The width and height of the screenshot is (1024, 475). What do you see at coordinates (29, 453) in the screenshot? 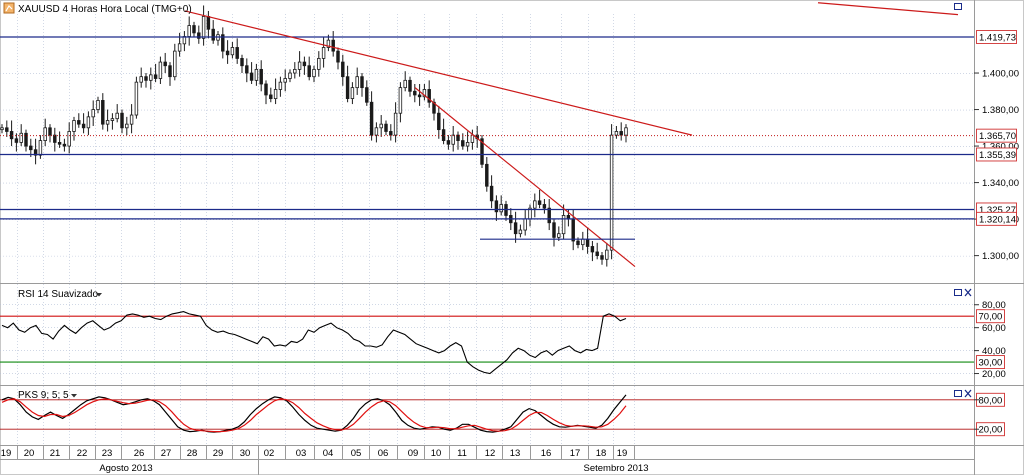
I see `date-axis-label: 20` at bounding box center [29, 453].